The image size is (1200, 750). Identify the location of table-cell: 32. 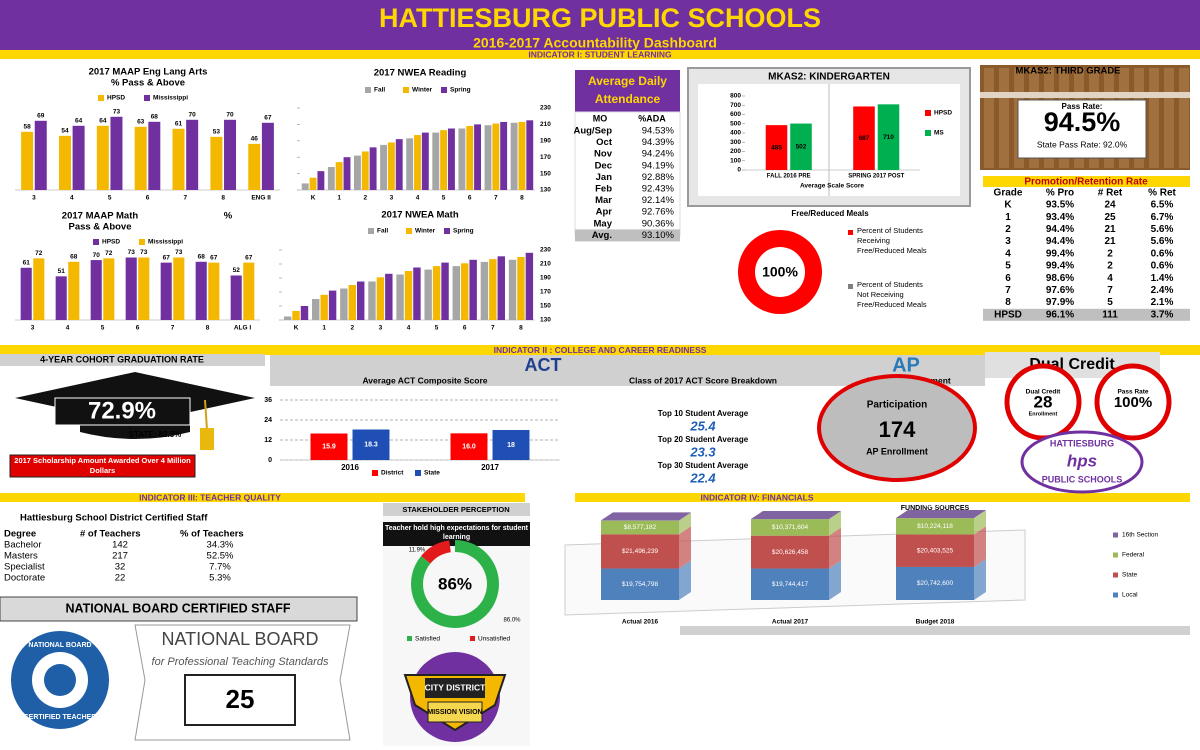
(120, 567).